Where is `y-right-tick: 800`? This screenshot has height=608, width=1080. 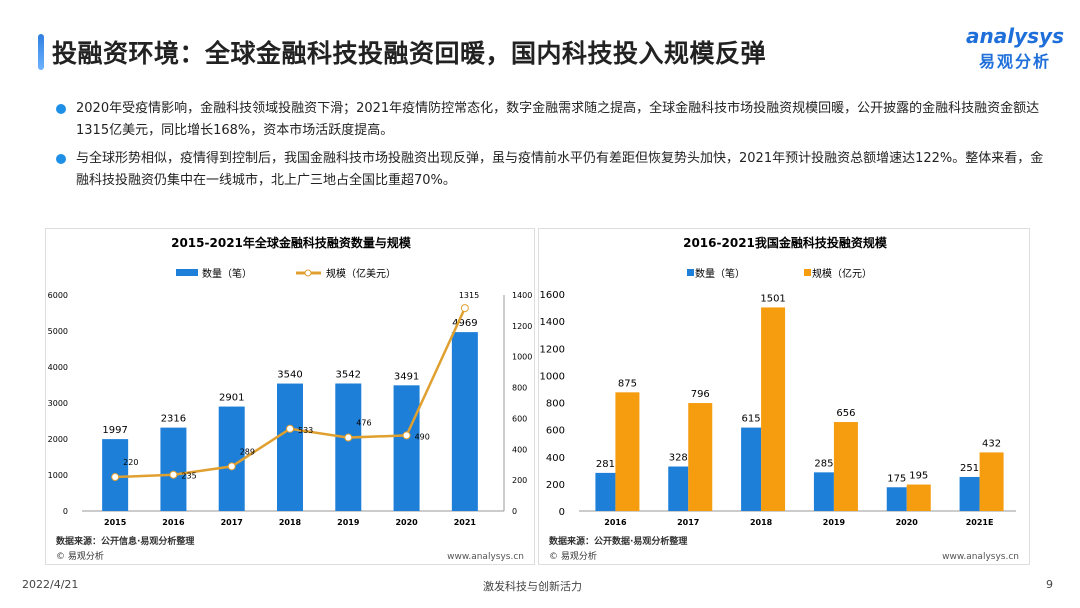
y-right-tick: 800 is located at coordinates (519, 388).